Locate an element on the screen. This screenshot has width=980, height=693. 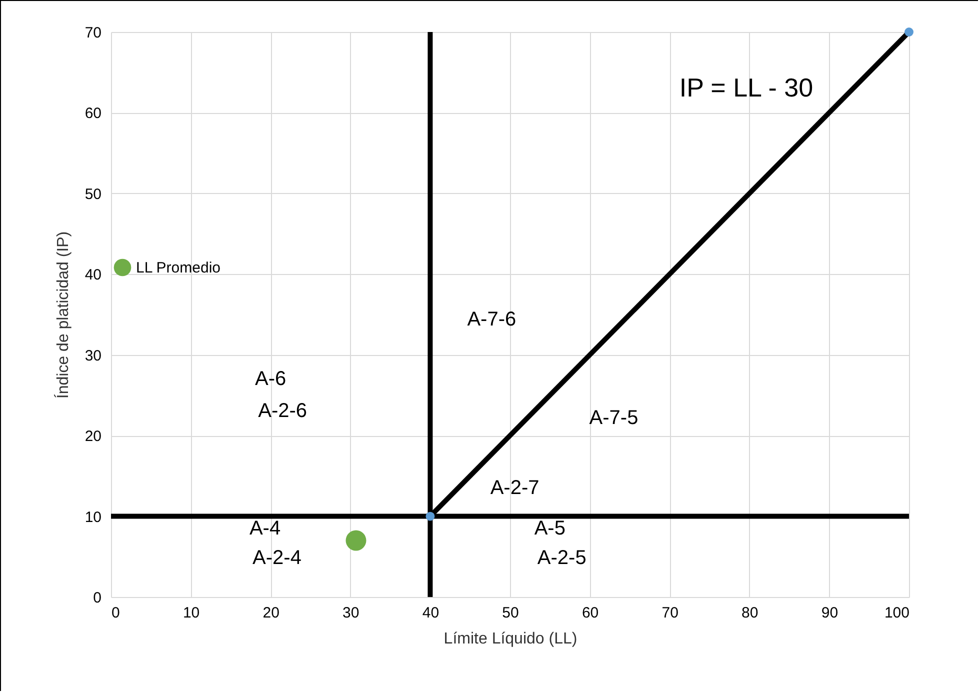
annotation: A-2-5 is located at coordinates (561, 558).